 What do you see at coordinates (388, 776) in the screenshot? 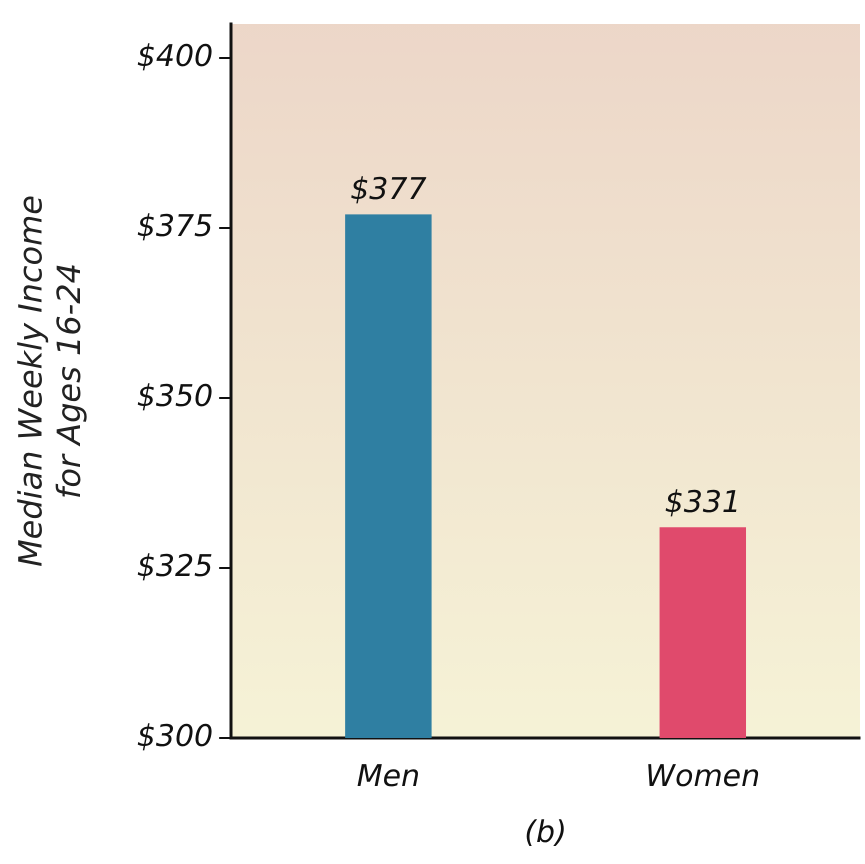
I see `x-tick-label: Men` at bounding box center [388, 776].